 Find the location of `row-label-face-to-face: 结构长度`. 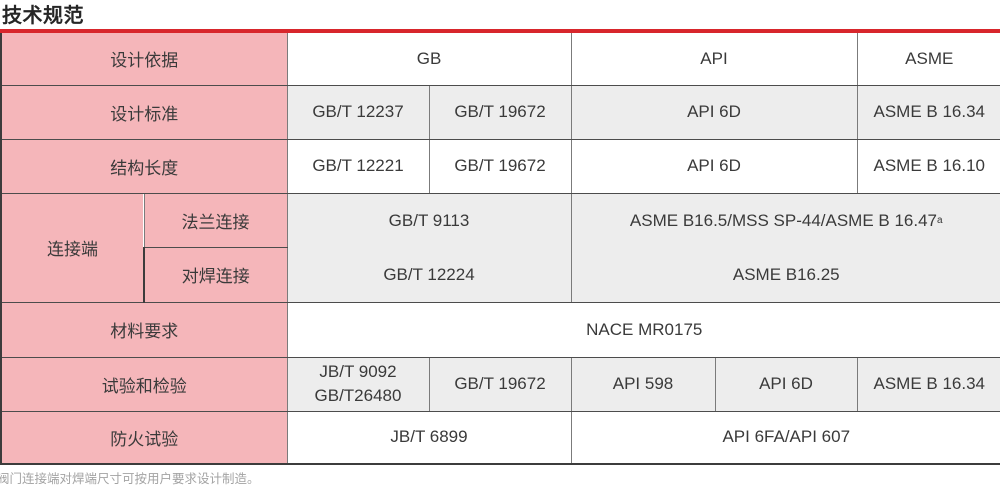

row-label-face-to-face: 结构长度 is located at coordinates (144, 166).